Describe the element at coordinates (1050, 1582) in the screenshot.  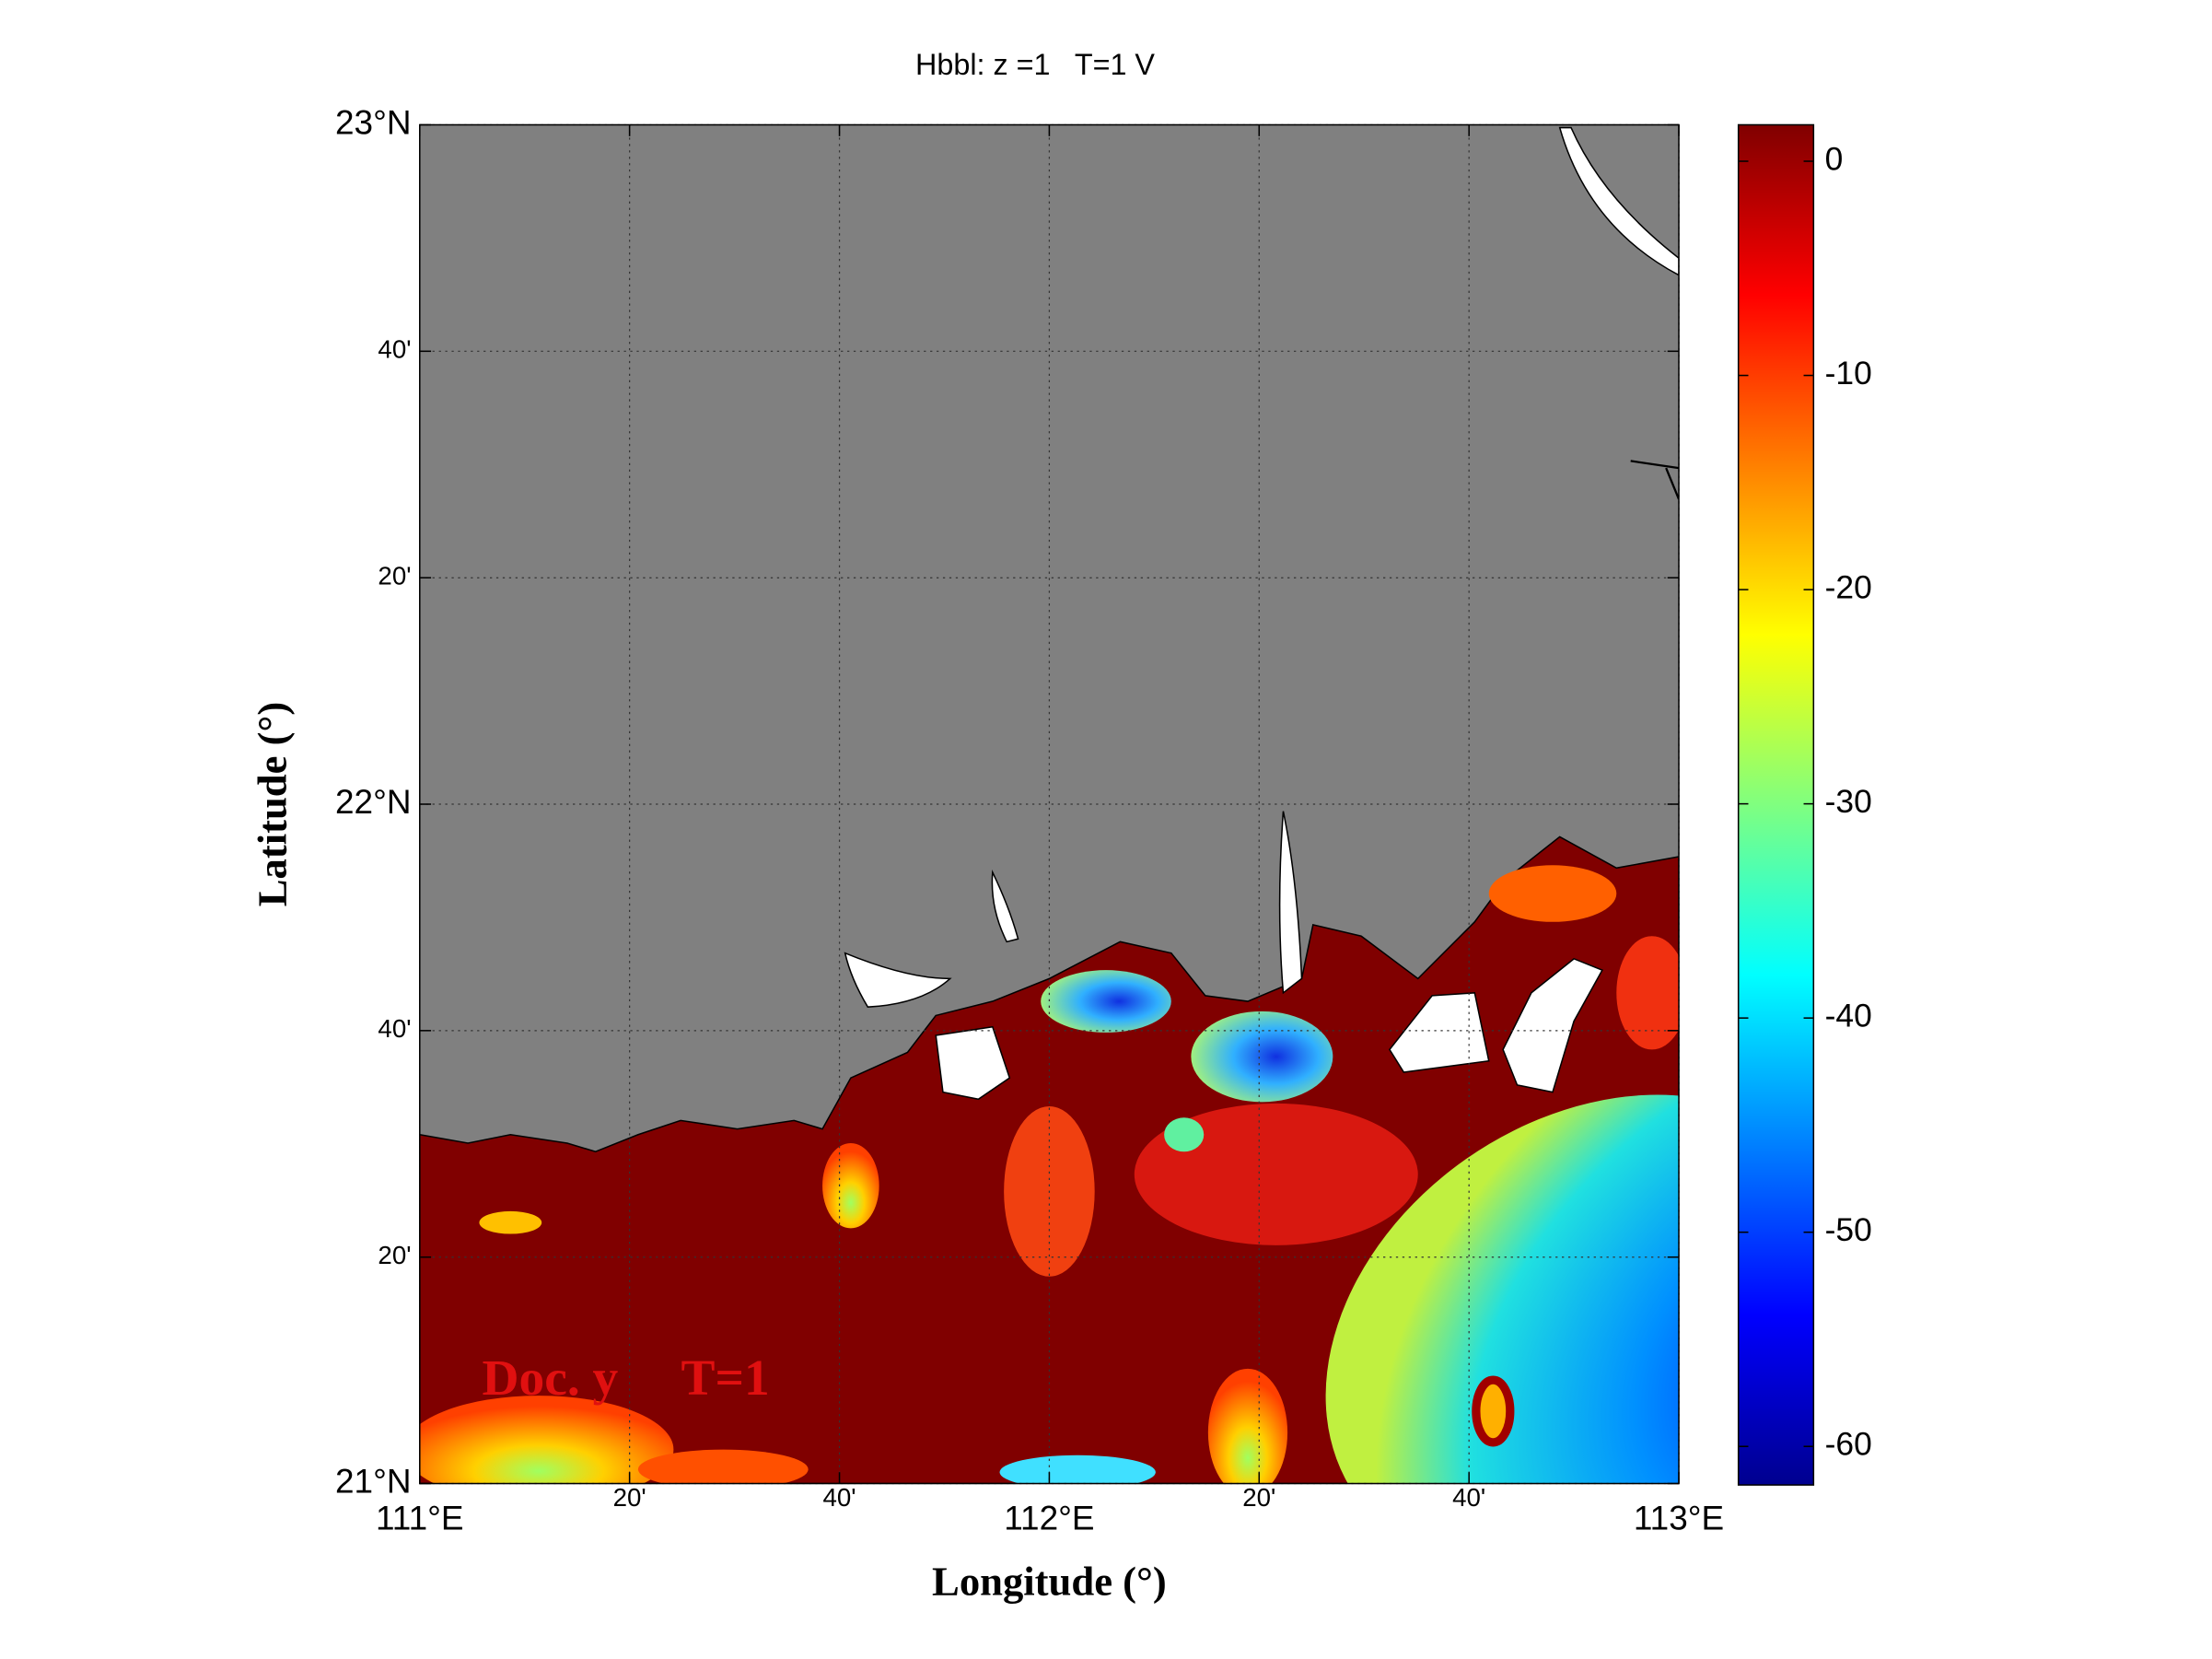
I see `x-axis-label: Longitude (°)` at that location.